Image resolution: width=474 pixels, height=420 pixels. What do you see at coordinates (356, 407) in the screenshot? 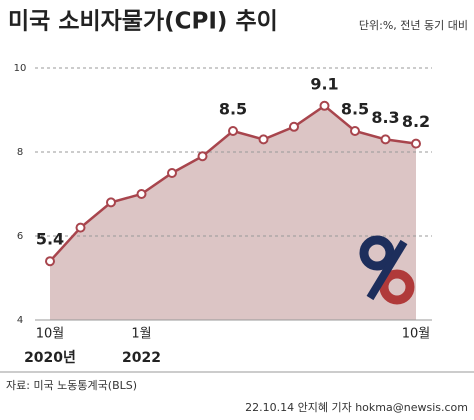
I see `credit: 22.10.14 안지혜 기자 hokma@newsis.com` at bounding box center [356, 407].